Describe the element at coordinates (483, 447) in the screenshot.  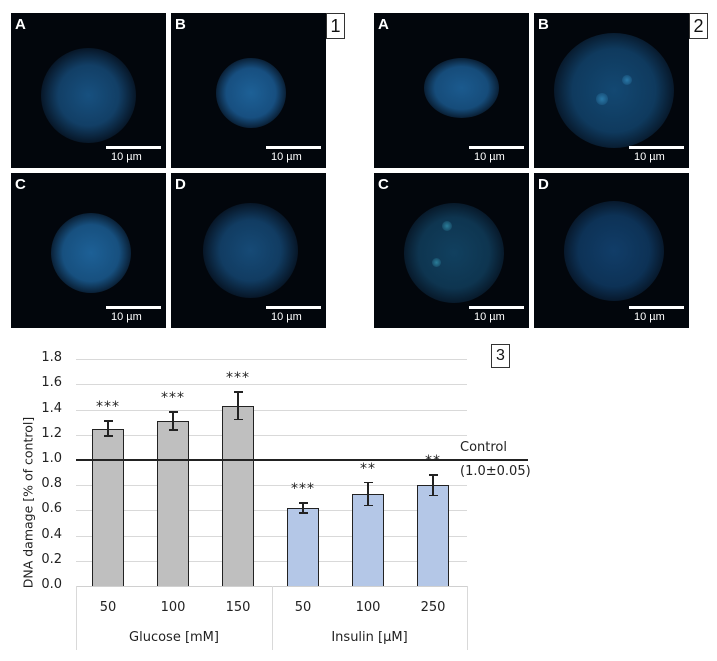
I see `control-label: Control` at that location.